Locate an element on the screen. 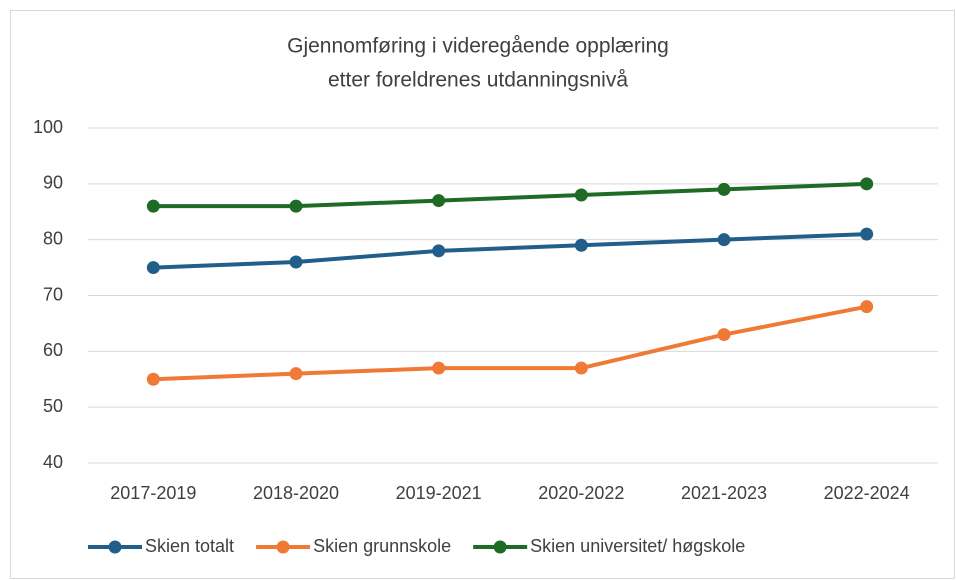 Image resolution: width=956 pixels, height=580 pixels. x-tick-label: 2017-2019 is located at coordinates (153, 493).